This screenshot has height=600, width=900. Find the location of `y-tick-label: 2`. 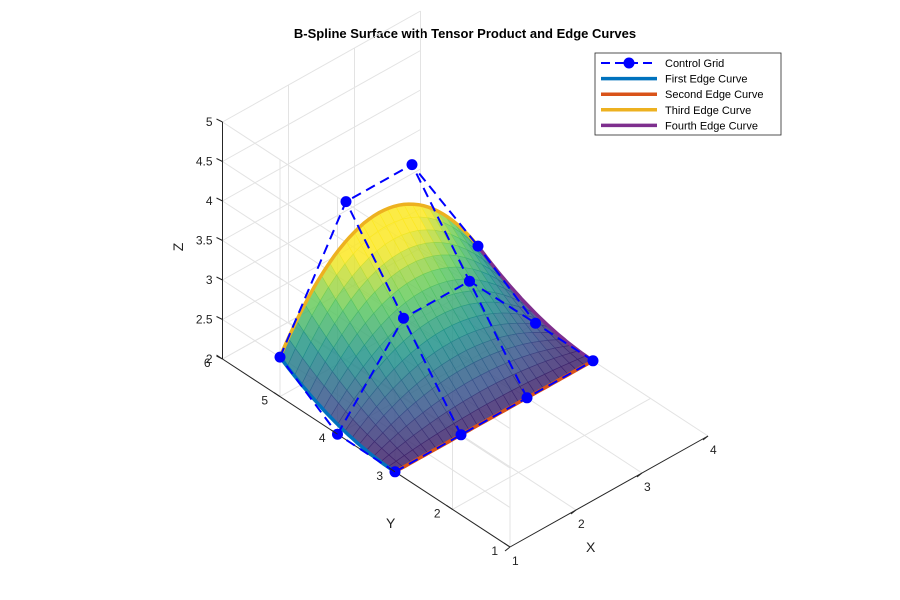

y-tick-label: 2 is located at coordinates (437, 513).